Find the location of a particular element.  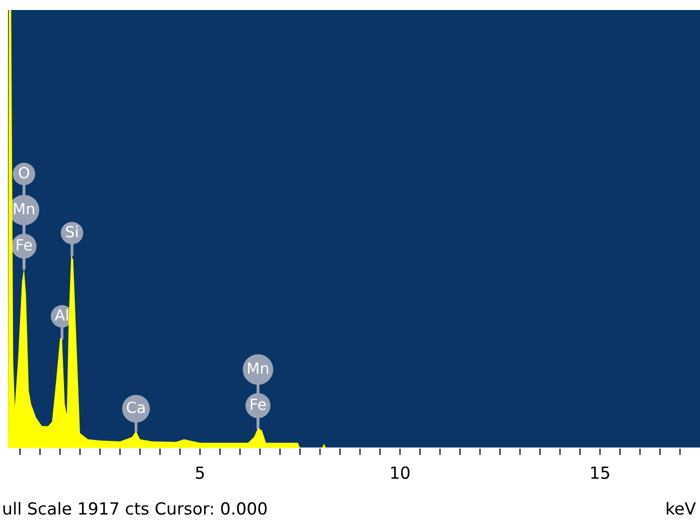

annotation: Al is located at coordinates (61, 314).